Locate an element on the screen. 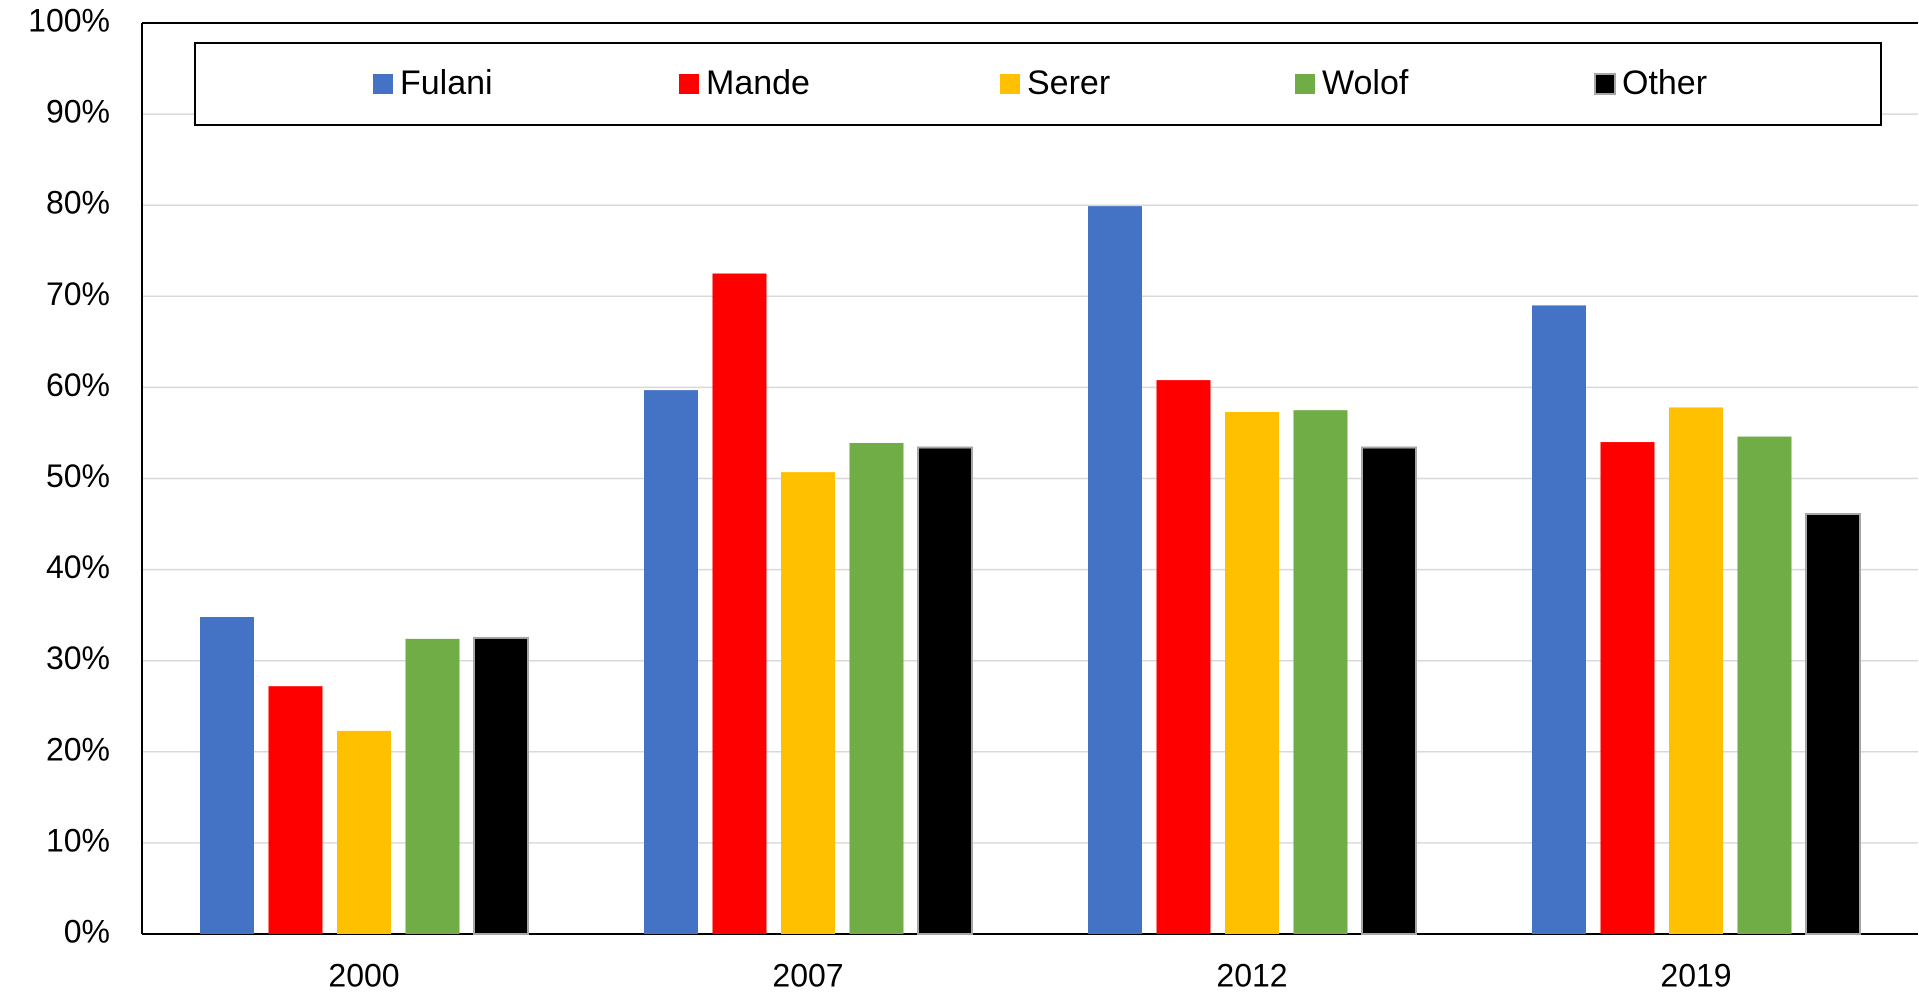  y-tick-label: 30% is located at coordinates (78, 658).